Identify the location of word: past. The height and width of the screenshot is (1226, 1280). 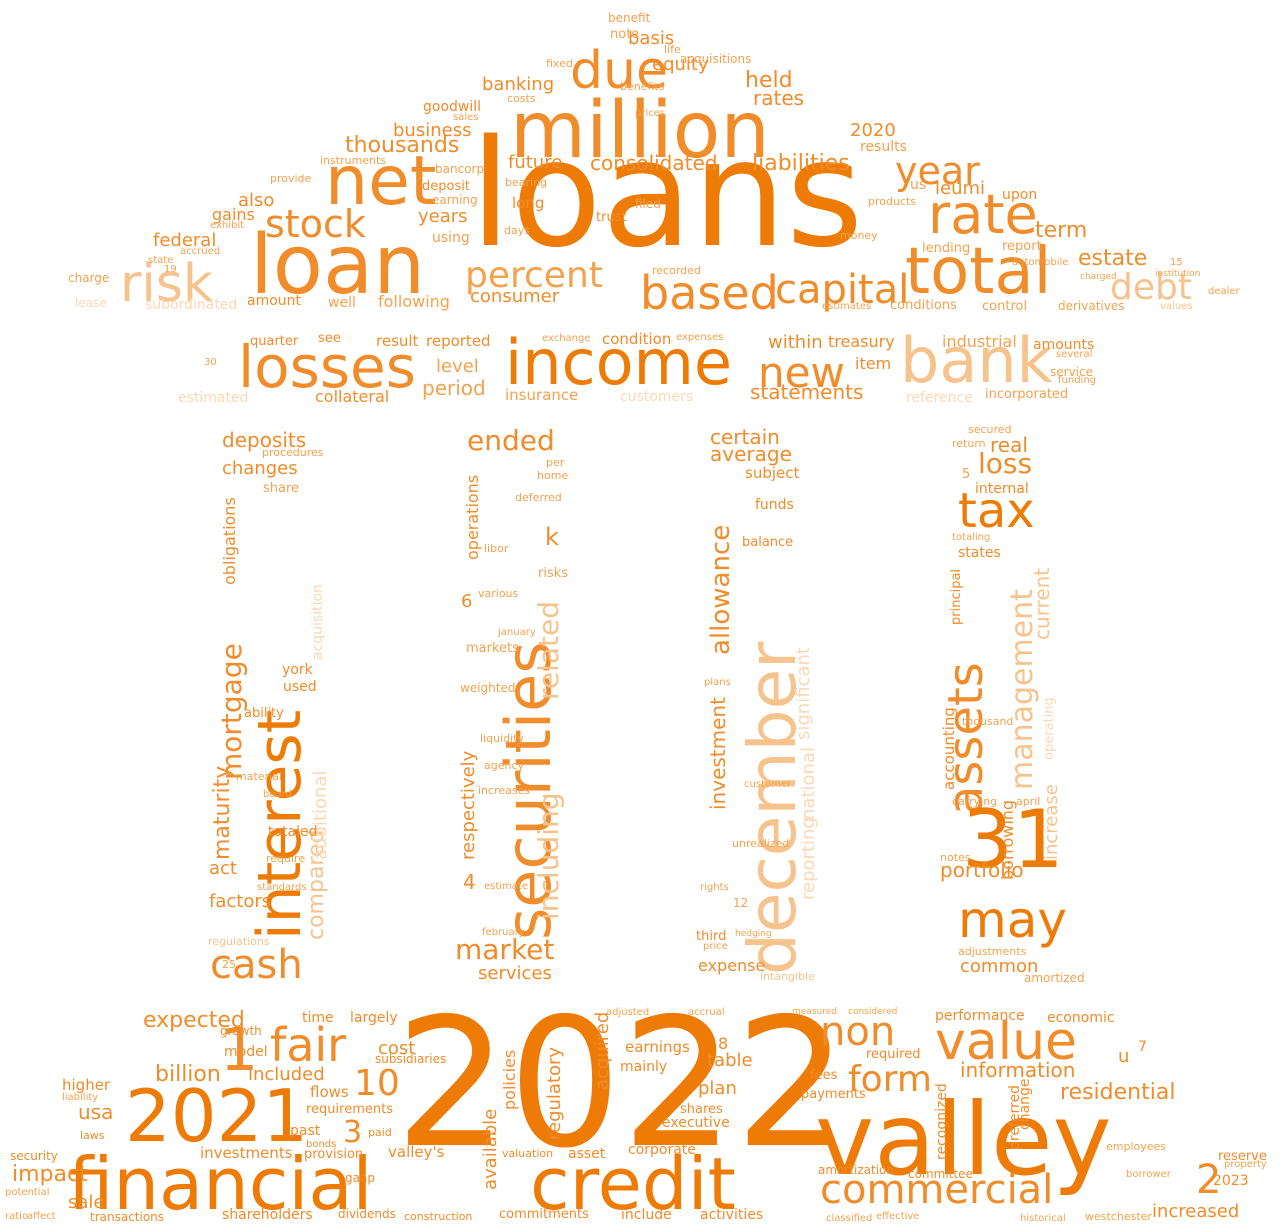
(305, 1131).